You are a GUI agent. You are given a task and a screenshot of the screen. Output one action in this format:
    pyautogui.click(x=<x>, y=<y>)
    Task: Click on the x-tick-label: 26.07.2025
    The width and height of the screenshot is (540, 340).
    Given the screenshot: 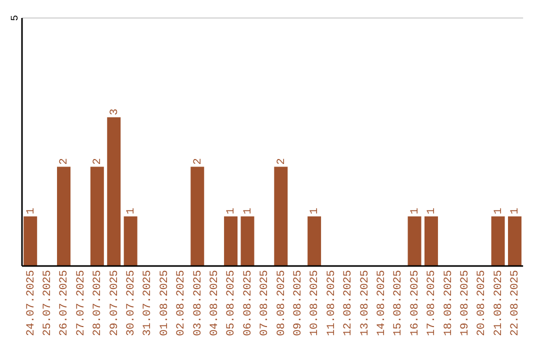 What is the action you would take?
    pyautogui.click(x=64, y=303)
    